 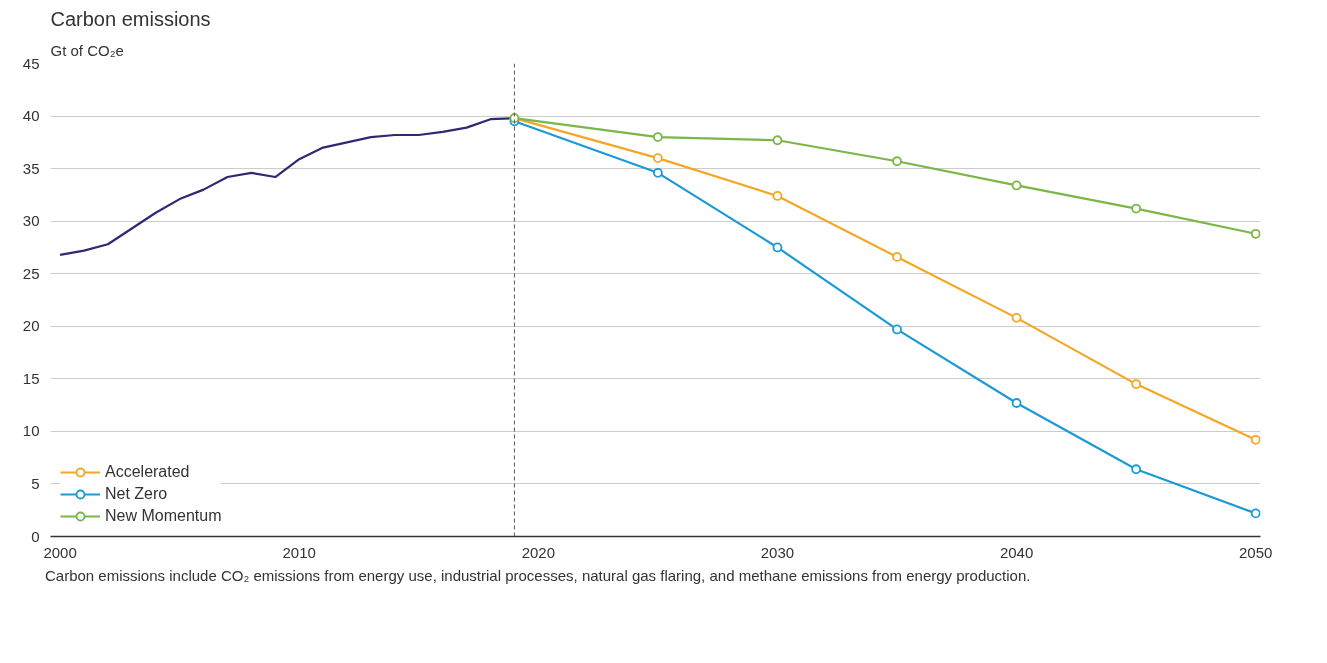 I want to click on x-tick-label: 2030, so click(x=777, y=552).